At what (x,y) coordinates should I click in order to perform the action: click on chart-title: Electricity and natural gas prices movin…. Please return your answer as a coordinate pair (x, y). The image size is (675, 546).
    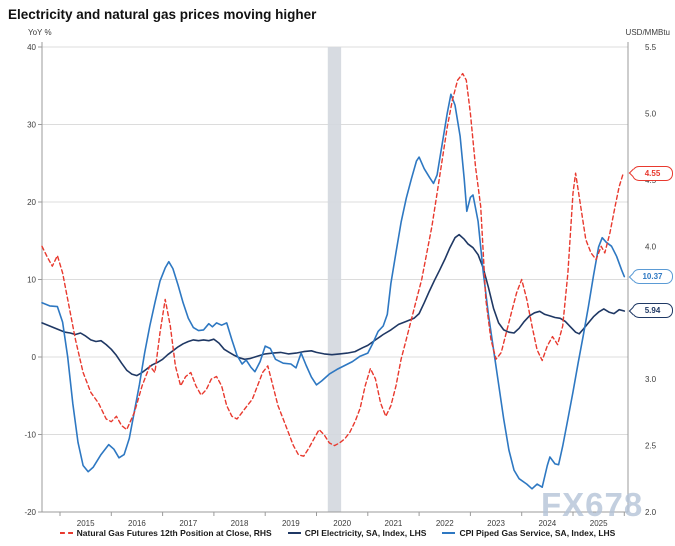
    Looking at the image, I should click on (162, 14).